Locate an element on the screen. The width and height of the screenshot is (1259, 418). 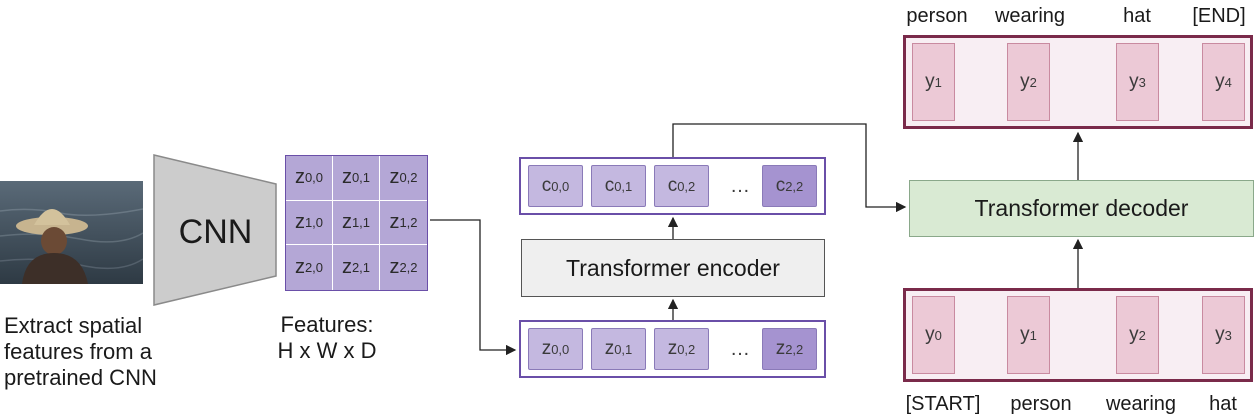
feature-token: z 0,2 is located at coordinates (681, 349).